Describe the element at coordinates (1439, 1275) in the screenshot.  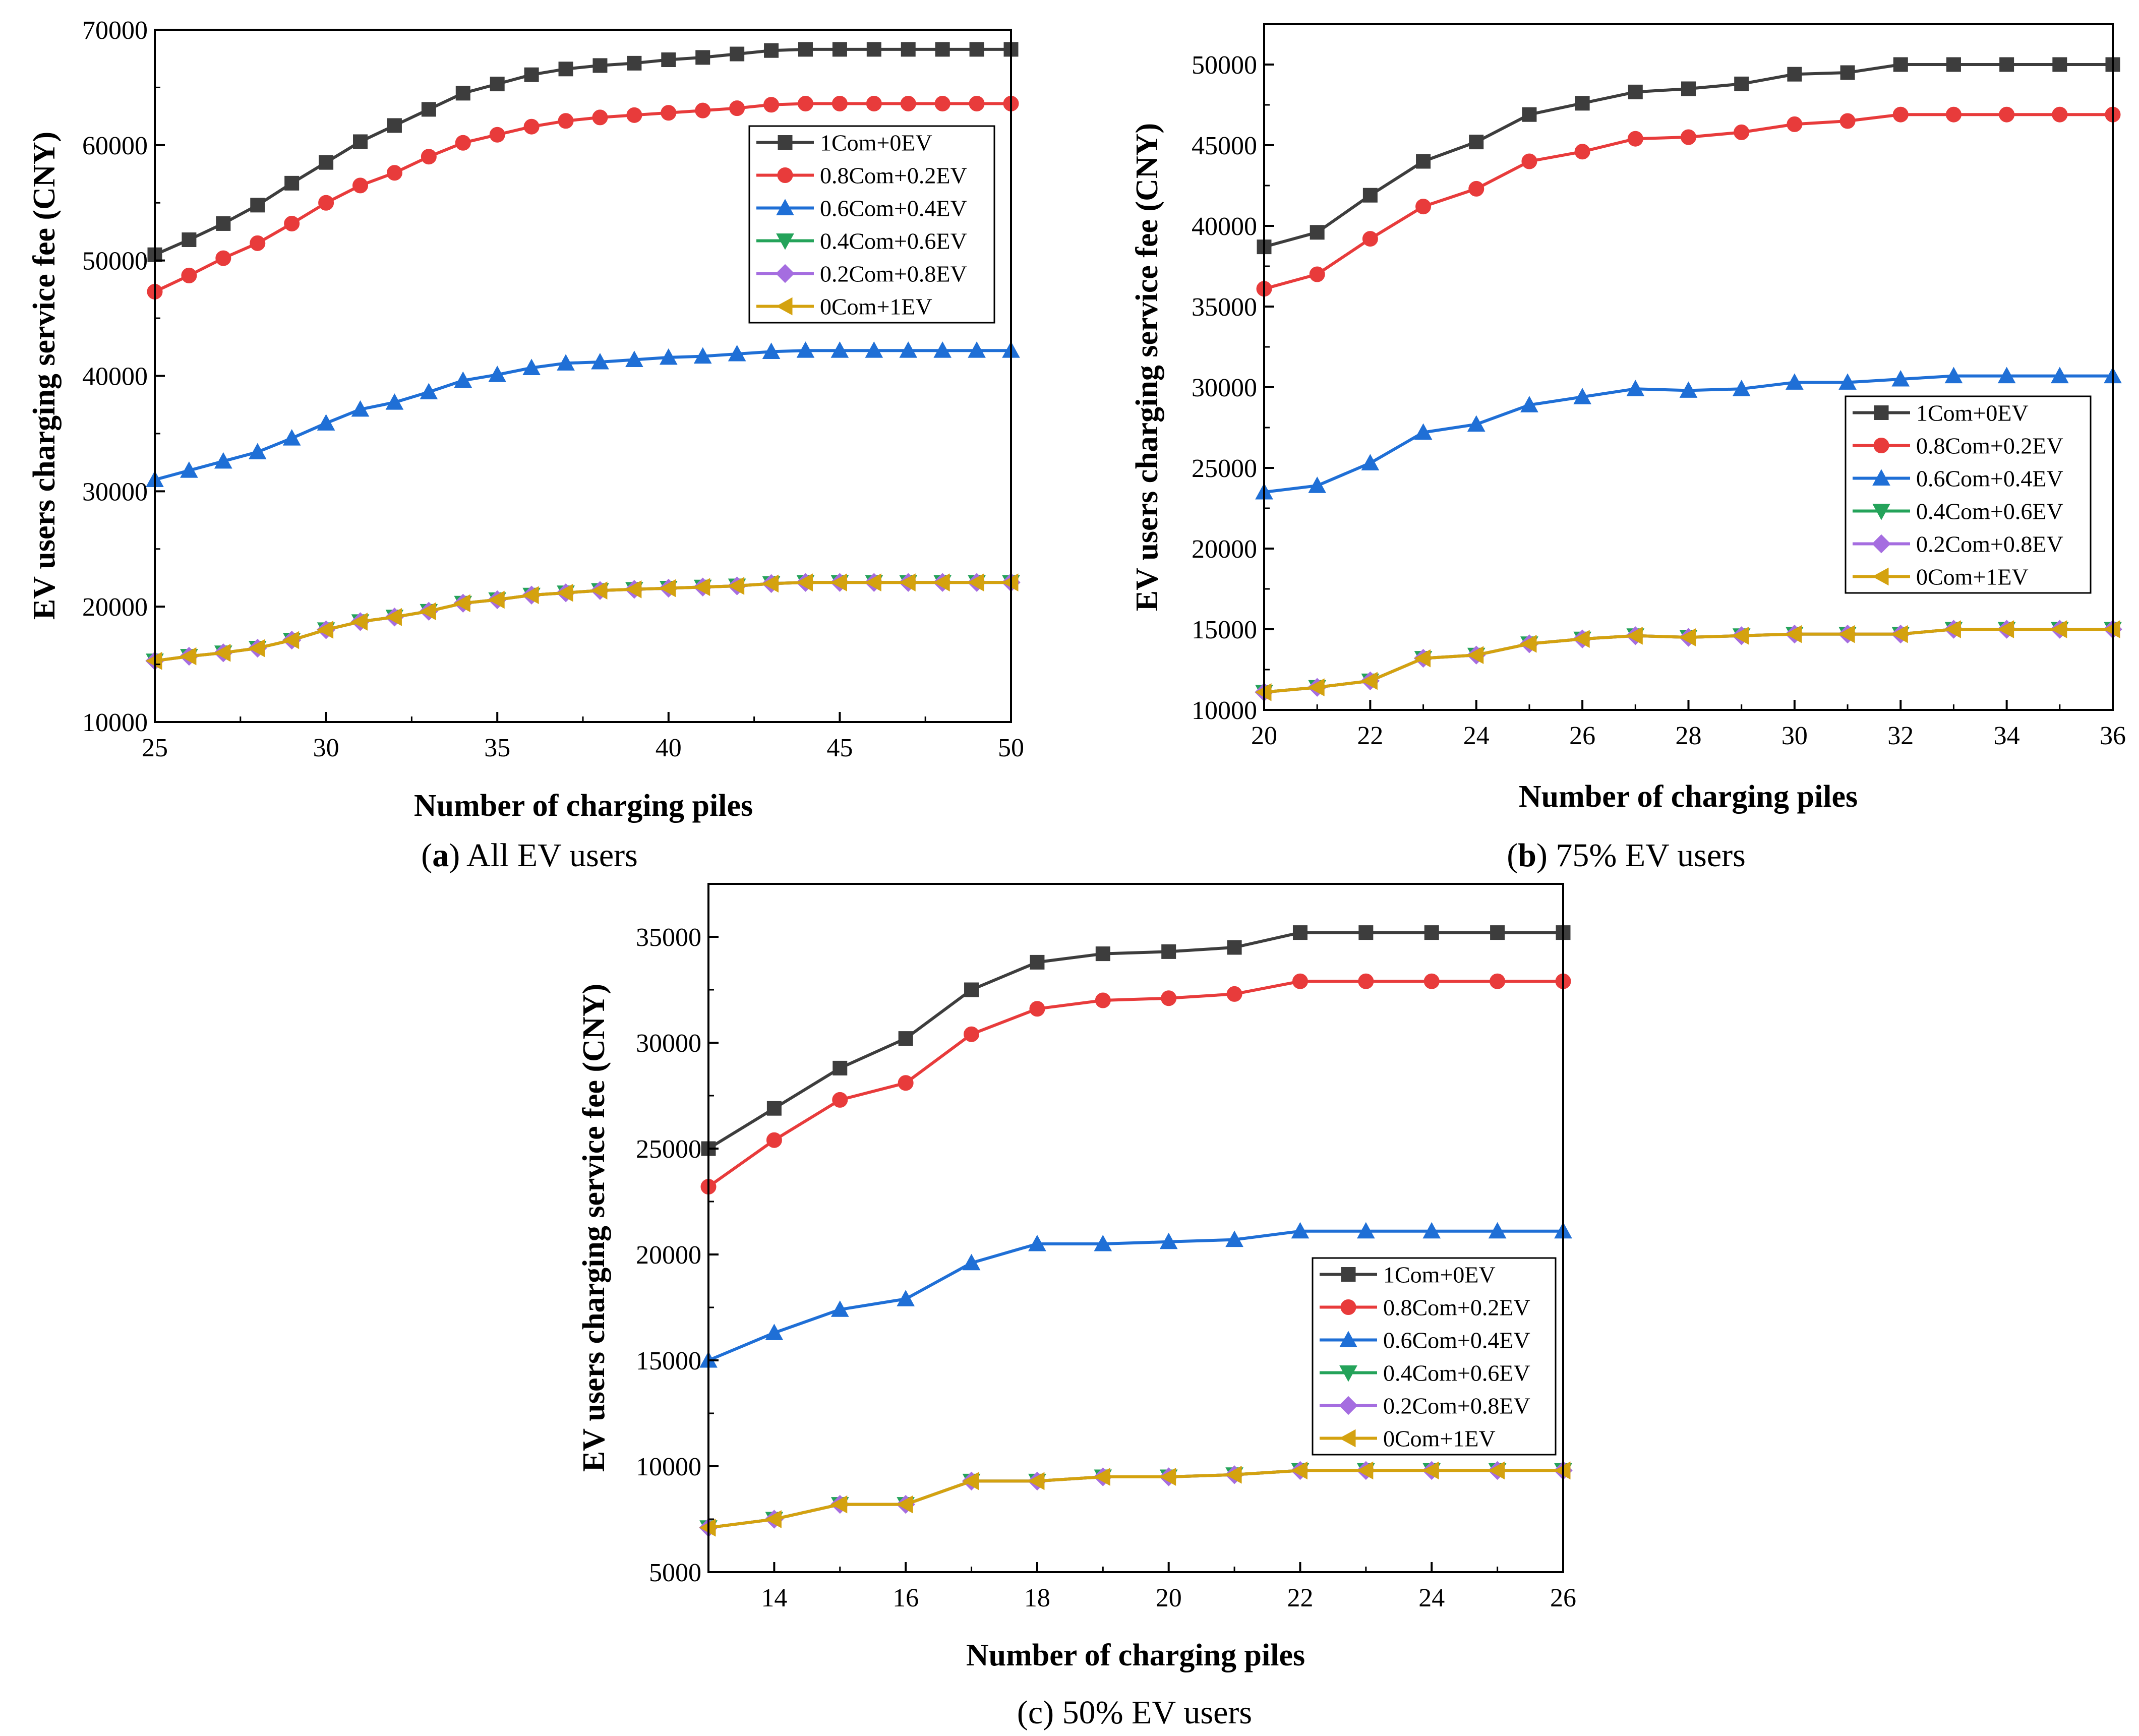
I see `legend-label: 1Com+0EV` at that location.